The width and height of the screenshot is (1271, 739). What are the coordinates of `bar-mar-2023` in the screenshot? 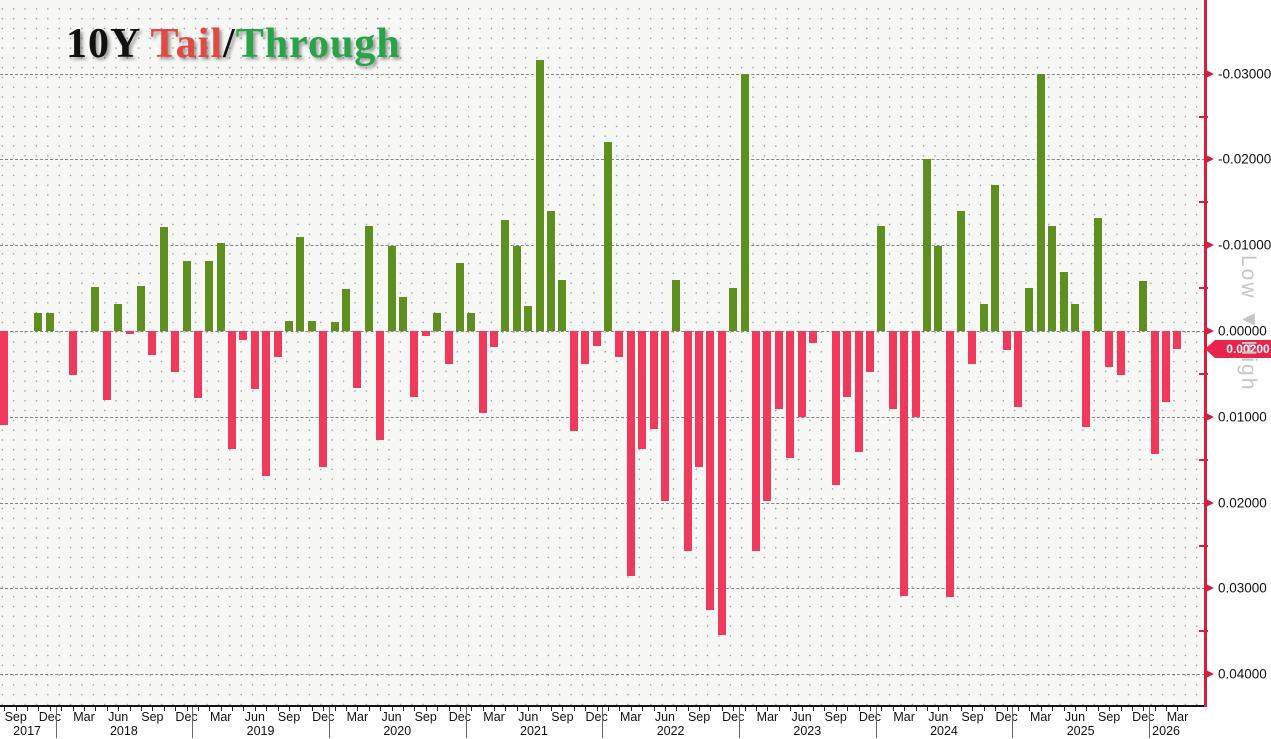 It's located at (767, 416).